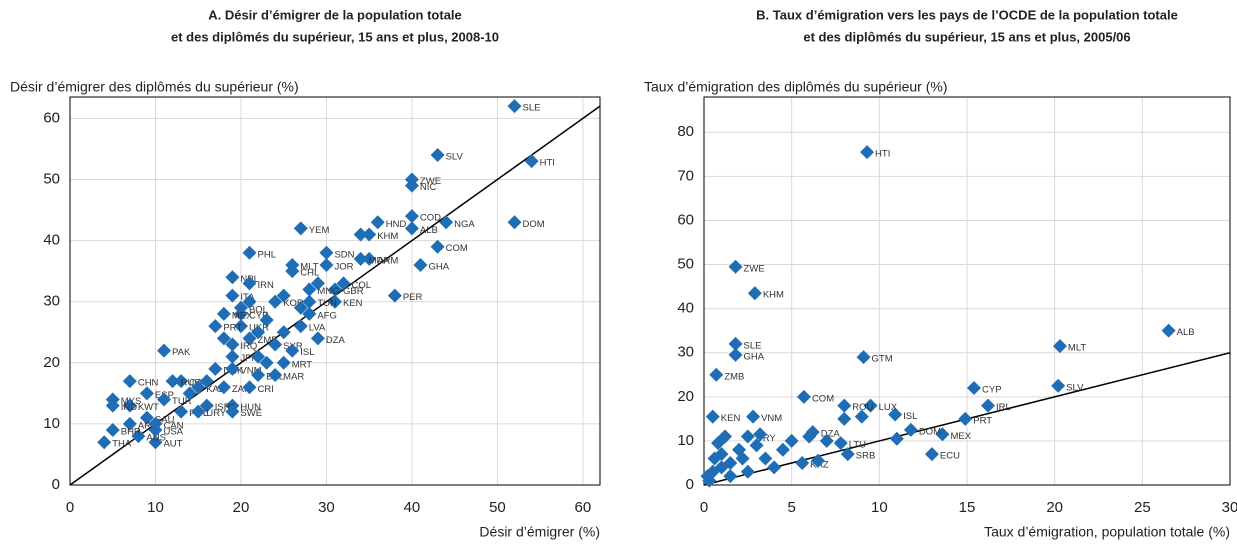 The width and height of the screenshot is (1237, 549). What do you see at coordinates (362, 285) in the screenshot?
I see `point-label: COL` at bounding box center [362, 285].